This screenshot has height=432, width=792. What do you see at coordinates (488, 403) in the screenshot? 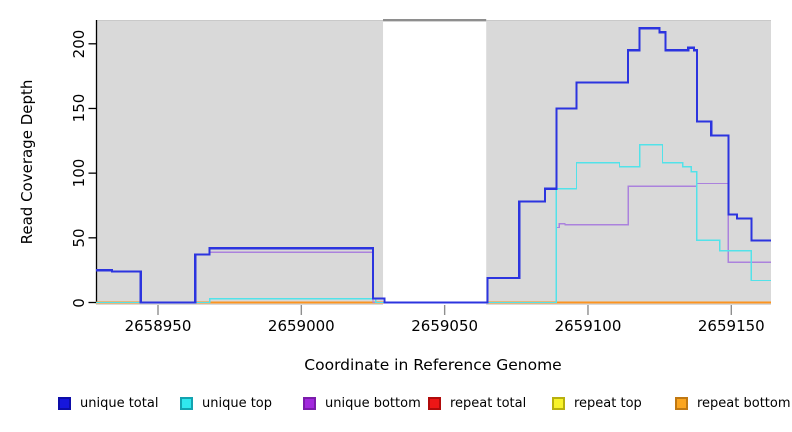
I see `legend-label: repeat total` at bounding box center [488, 403].